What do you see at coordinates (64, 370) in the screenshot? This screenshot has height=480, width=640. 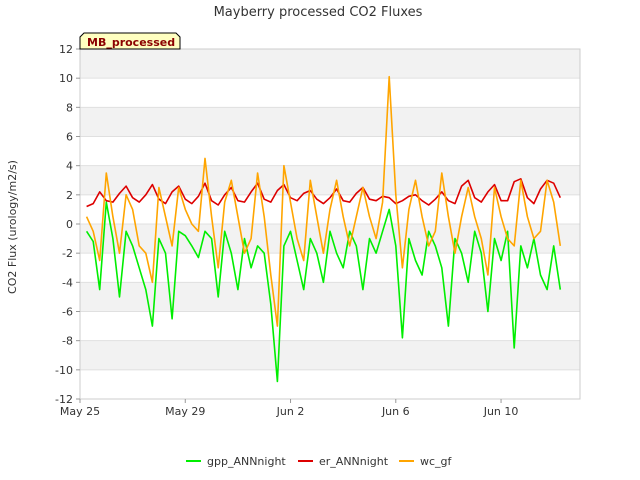 I see `y-tick-label: -10` at bounding box center [64, 370].